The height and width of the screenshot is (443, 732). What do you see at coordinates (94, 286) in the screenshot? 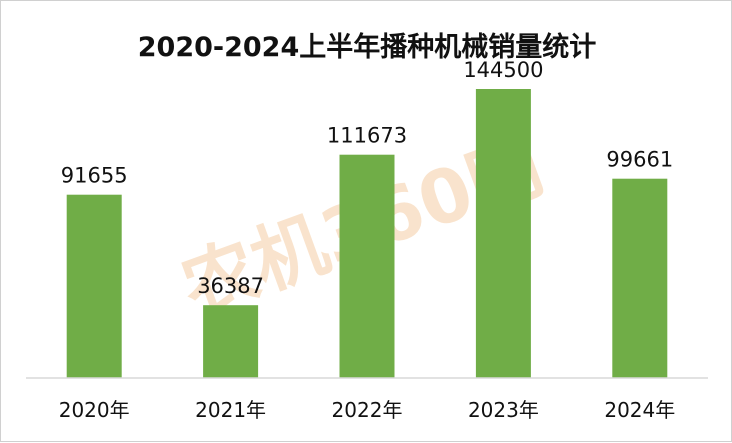
I see `bar-2020年` at bounding box center [94, 286].